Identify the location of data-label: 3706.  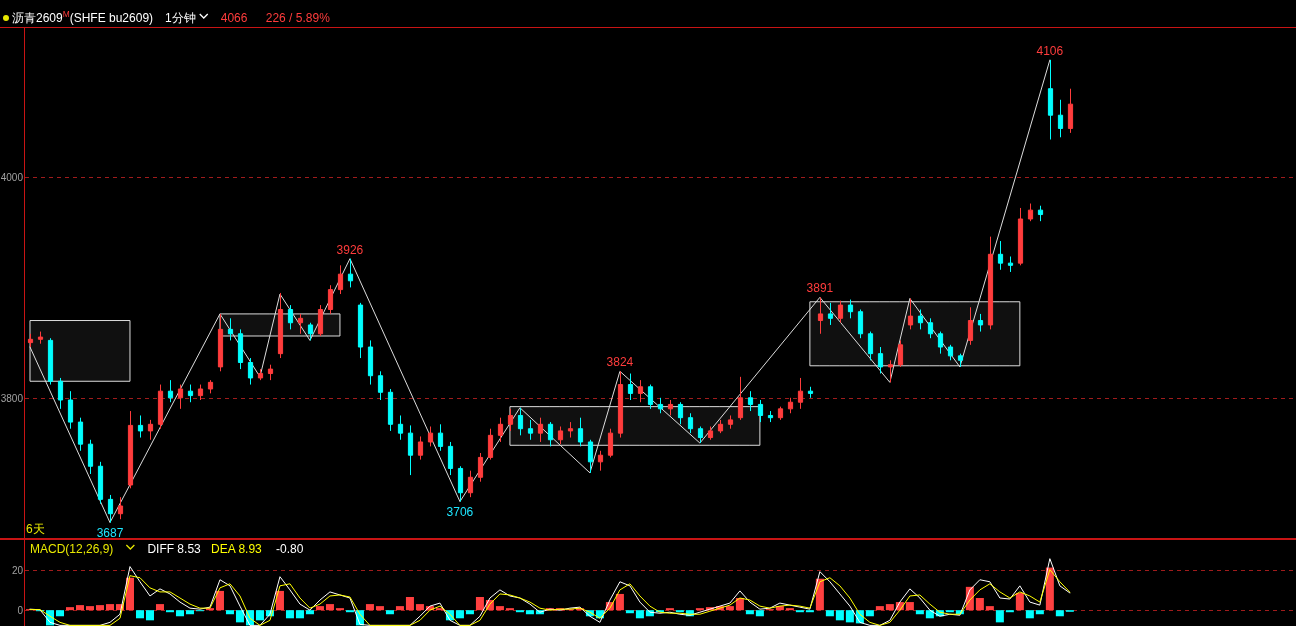
(460, 511).